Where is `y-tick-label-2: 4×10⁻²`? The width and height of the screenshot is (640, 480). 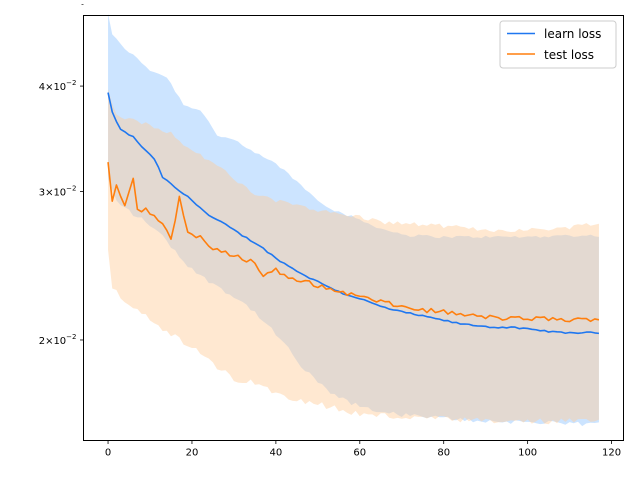 y-tick-label-2: 4×10⁻² is located at coordinates (58, 86).